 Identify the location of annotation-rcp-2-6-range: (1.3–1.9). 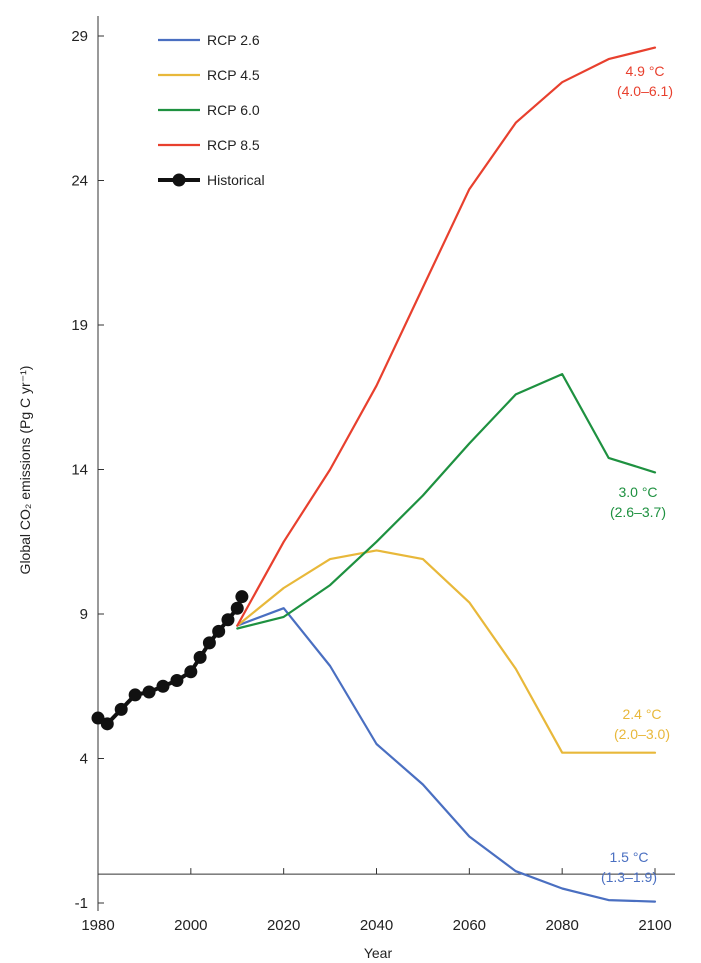
(629, 877).